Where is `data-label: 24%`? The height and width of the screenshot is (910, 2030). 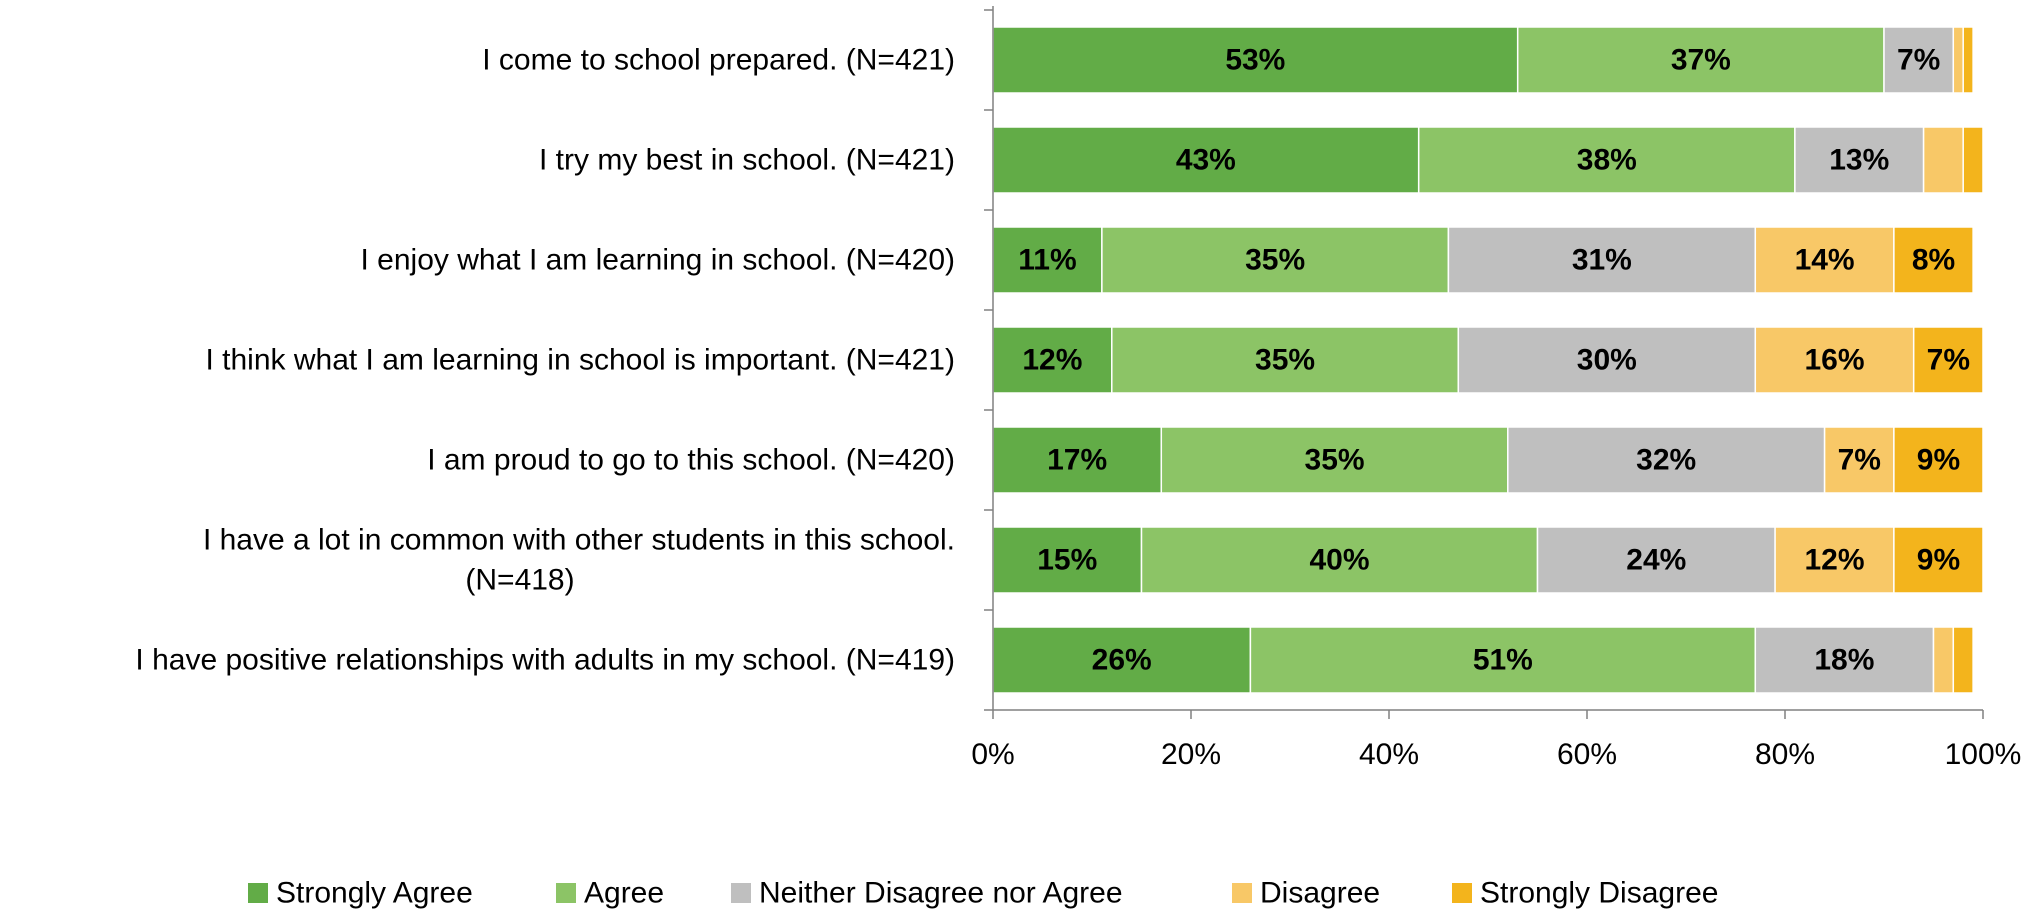
data-label: 24% is located at coordinates (1656, 560).